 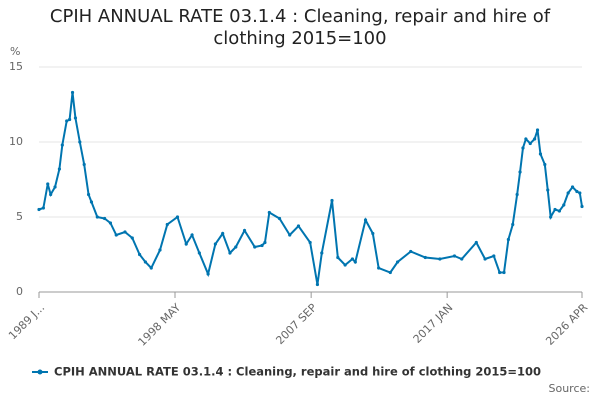 I want to click on x-tick-label: 2017 JAN, so click(x=433, y=323).